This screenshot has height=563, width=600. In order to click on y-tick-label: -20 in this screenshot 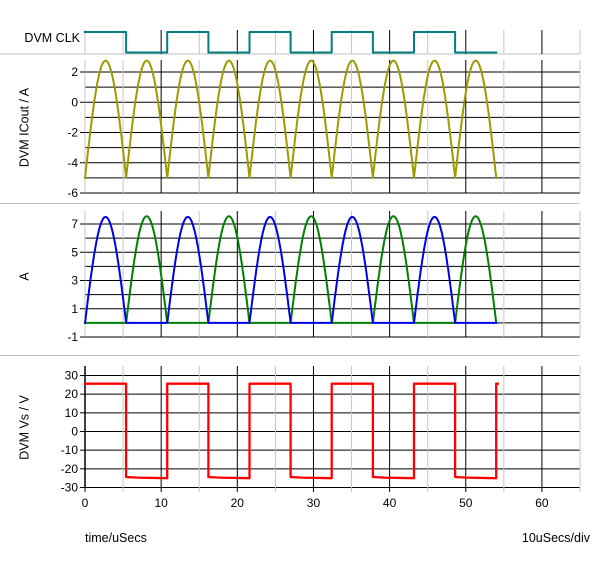, I will do `click(70, 469)`.